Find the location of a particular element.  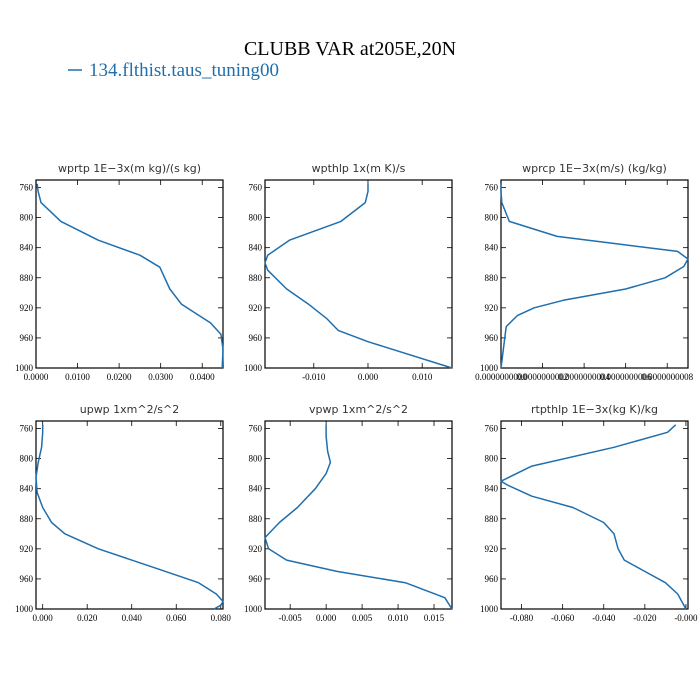

x-tick-label: 0.0000000000 is located at coordinates (501, 377).